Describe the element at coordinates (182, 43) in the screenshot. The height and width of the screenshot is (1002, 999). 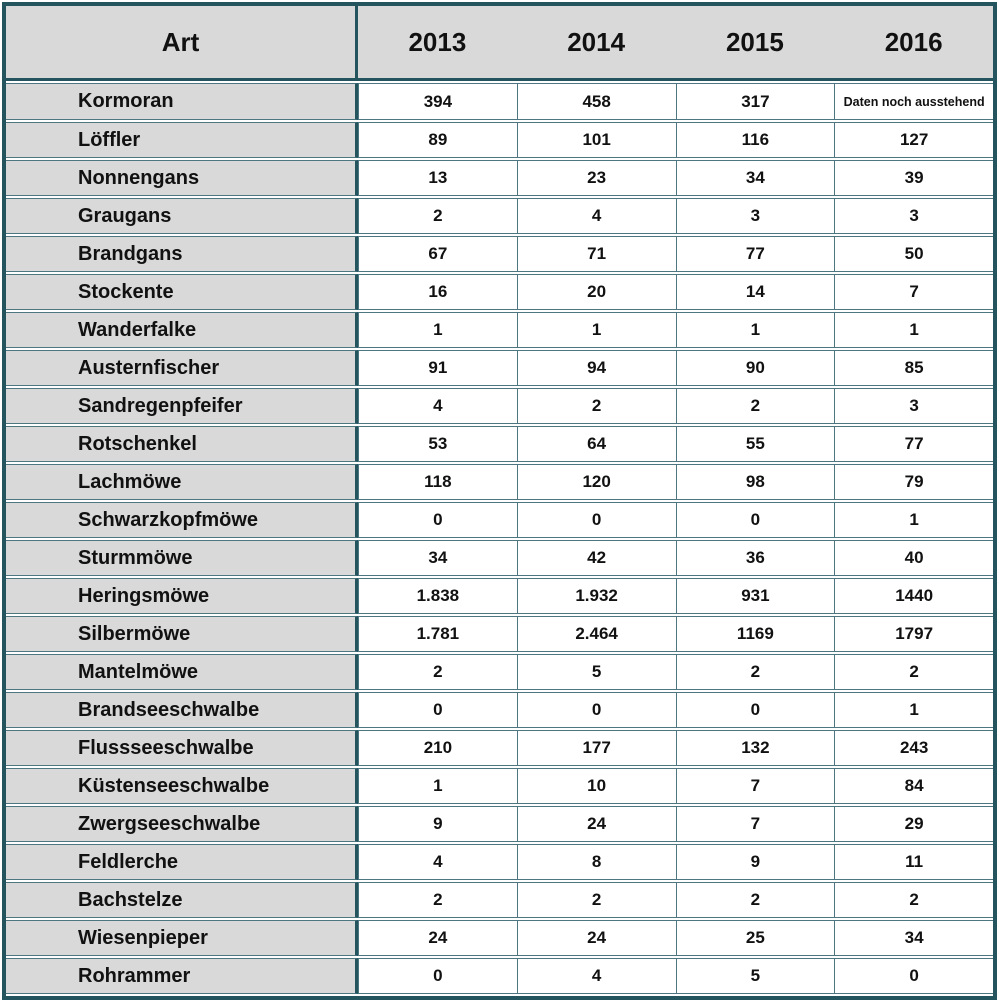
I see `col-header-art: Art` at that location.